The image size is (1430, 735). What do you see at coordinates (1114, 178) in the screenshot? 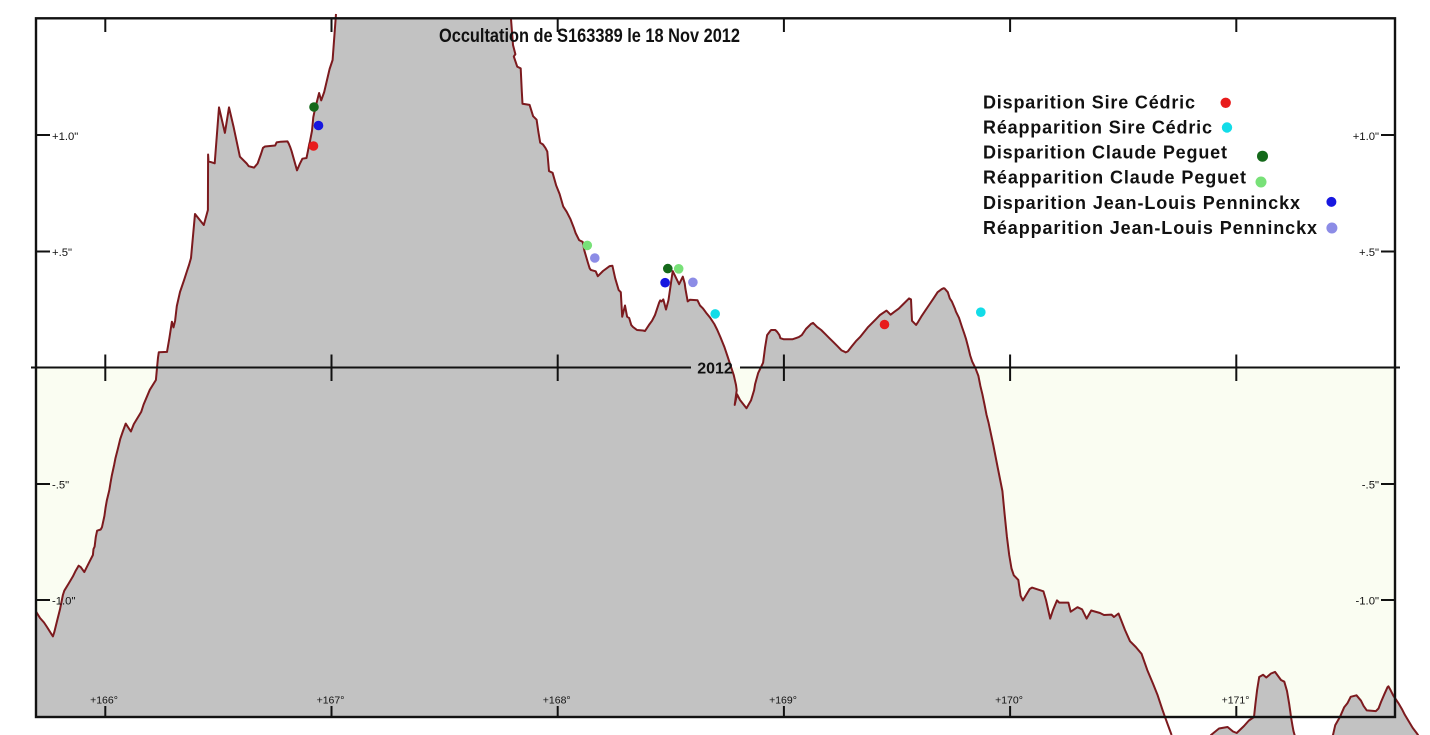
I see `svg-text: Réapparition Claude Peguet` at bounding box center [1114, 178].